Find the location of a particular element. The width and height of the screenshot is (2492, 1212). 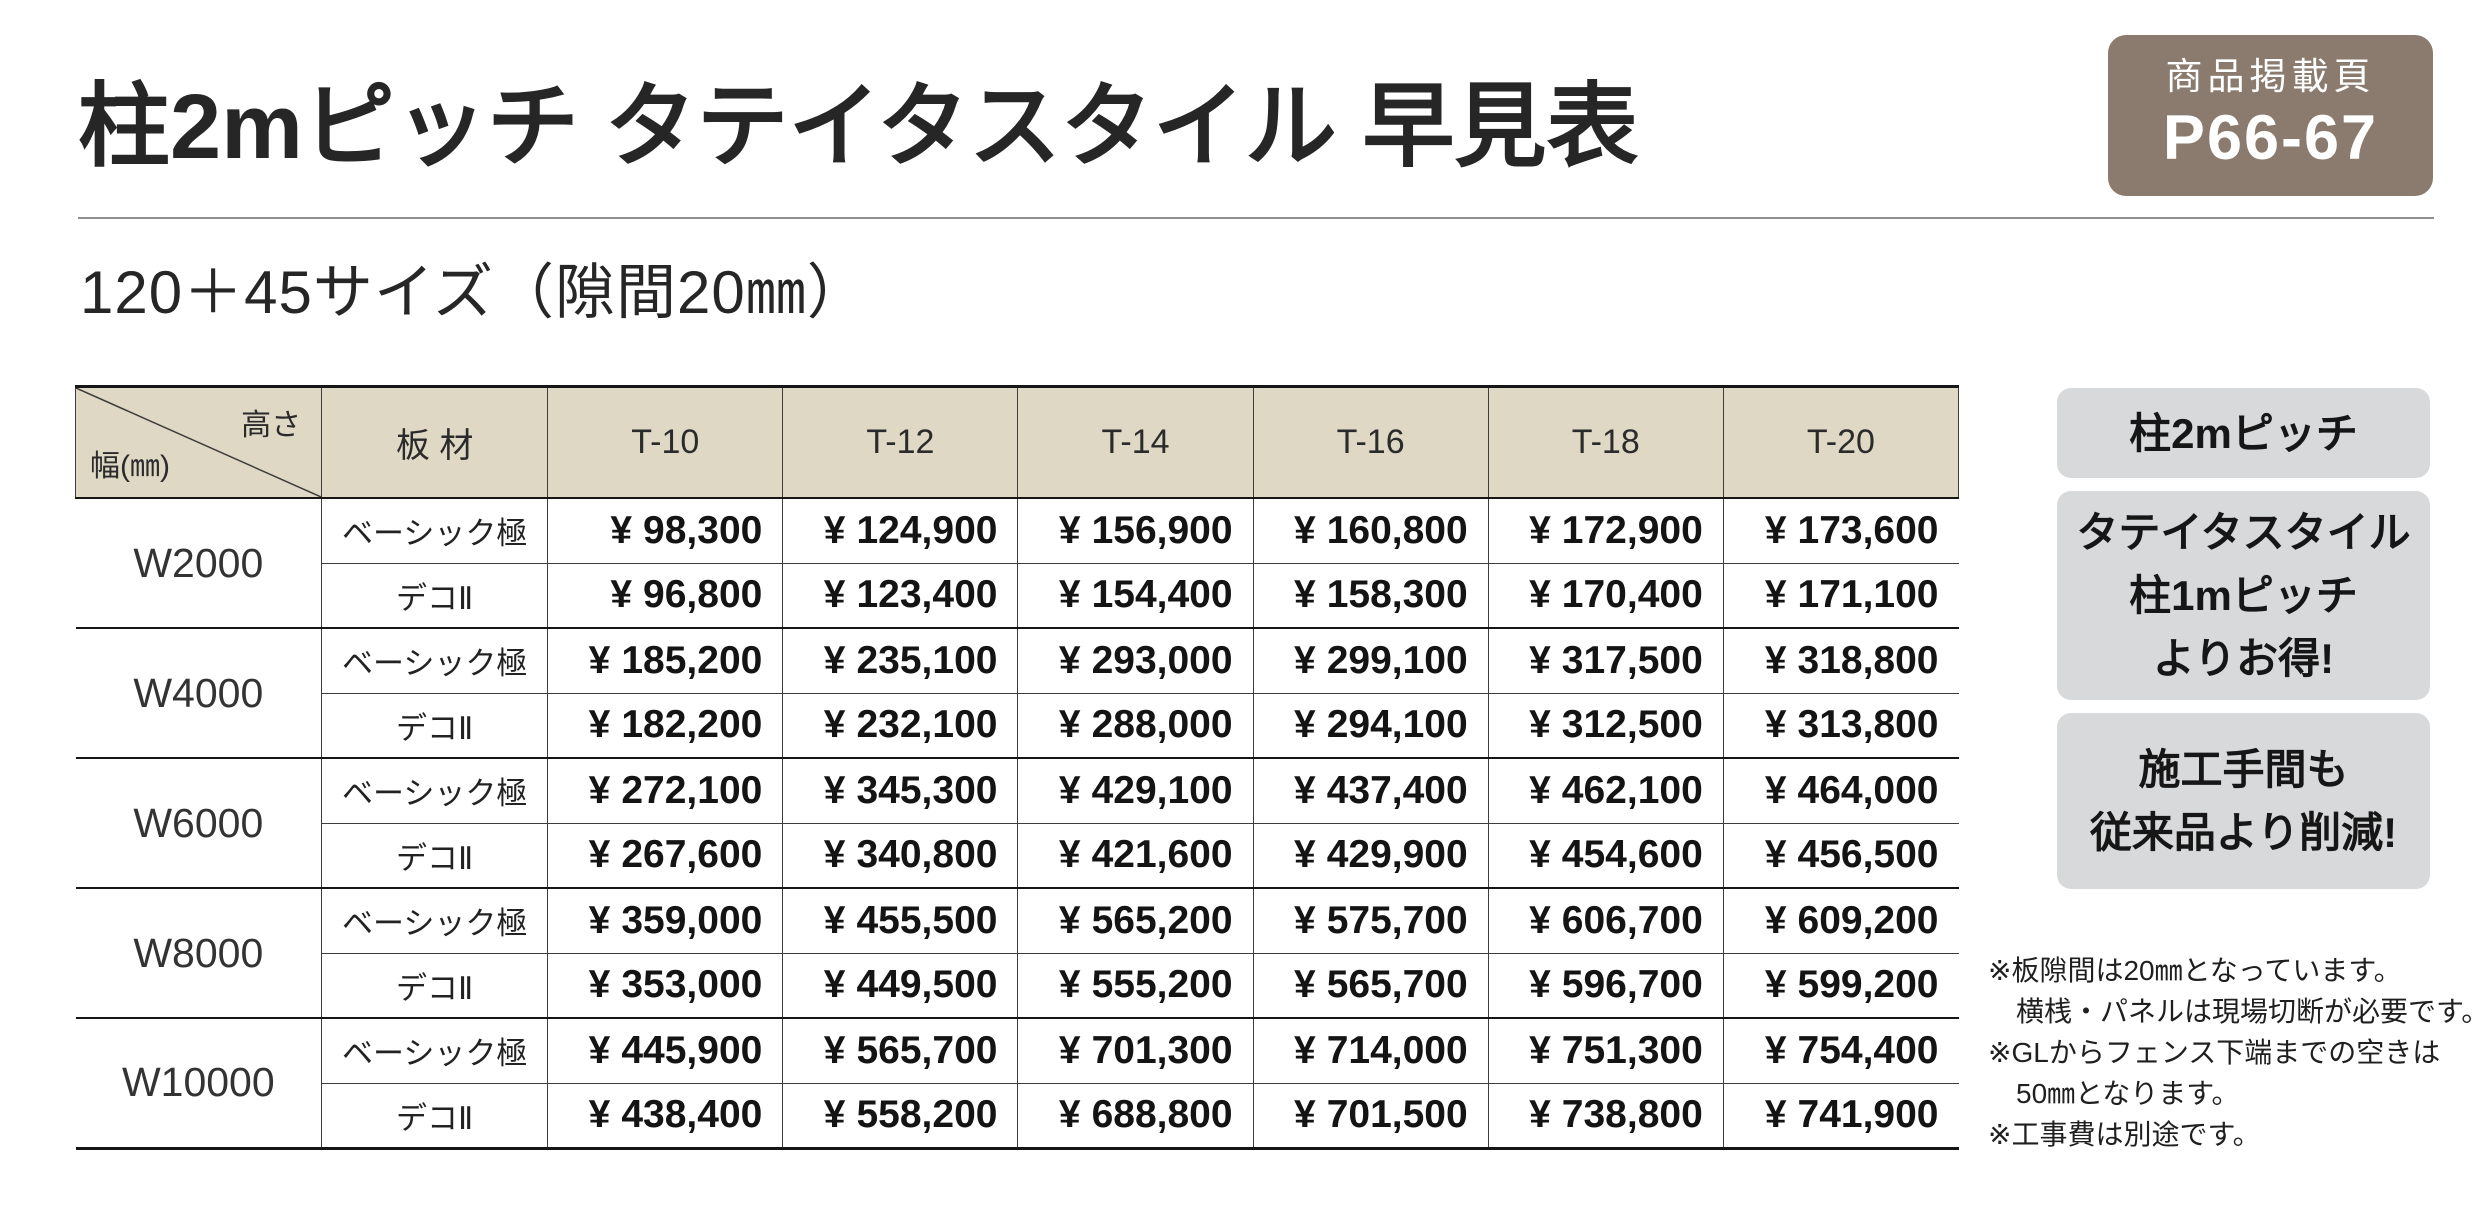

diagonal-line-icon is located at coordinates (198, 442).